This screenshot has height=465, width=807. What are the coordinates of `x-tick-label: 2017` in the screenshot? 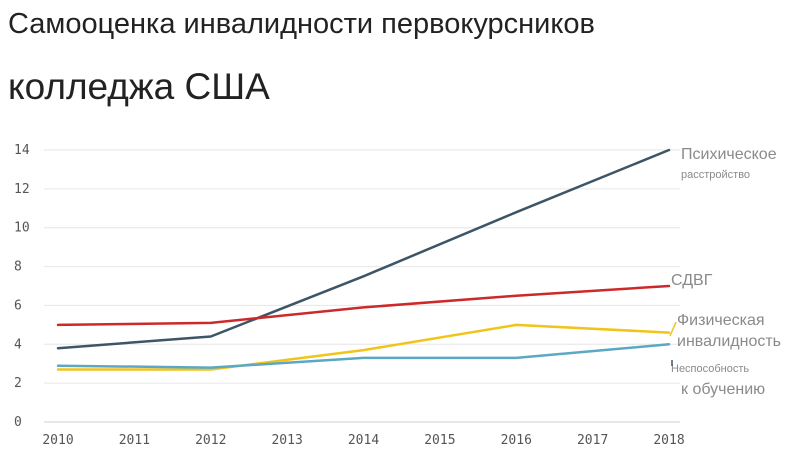 It's located at (592, 440).